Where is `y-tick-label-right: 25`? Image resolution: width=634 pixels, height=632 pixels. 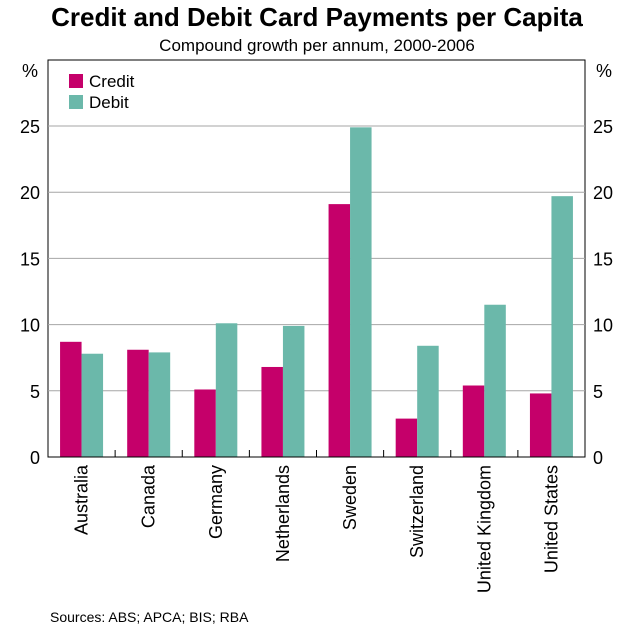
y-tick-label-right: 25 is located at coordinates (603, 127).